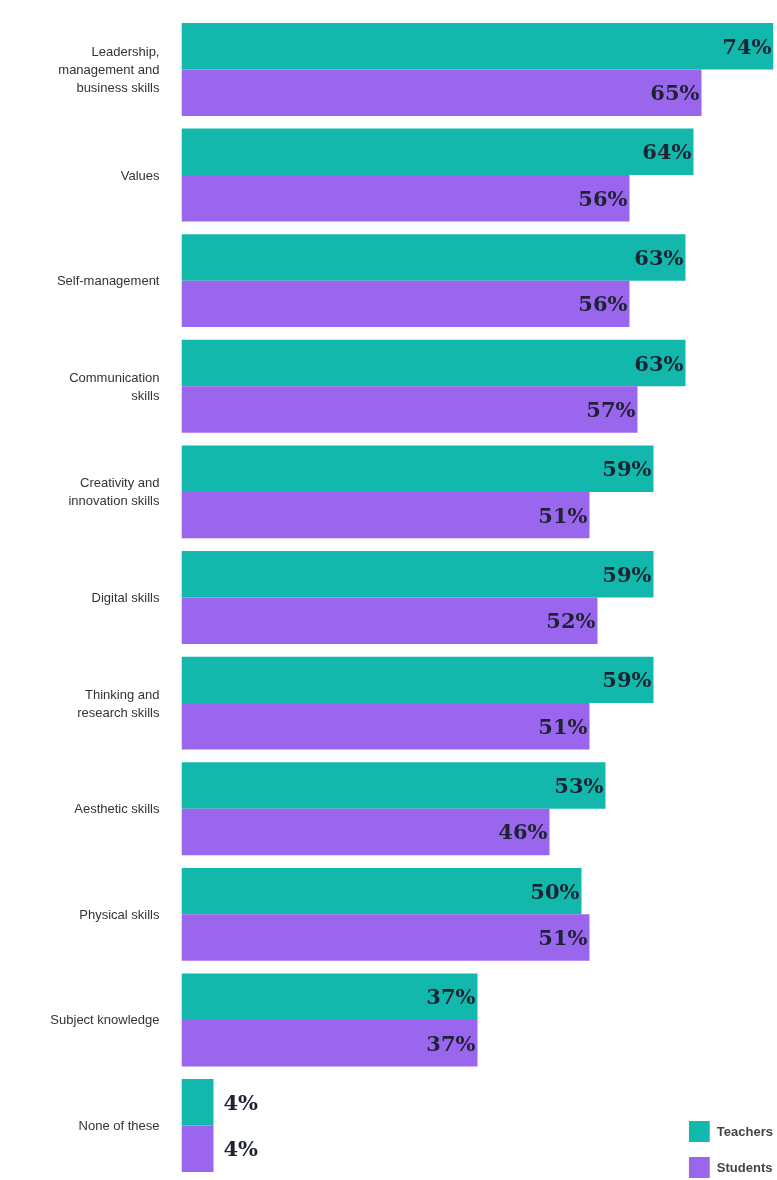 This screenshot has height=1180, width=777. I want to click on y-tick-label: Self-management, so click(108, 281).